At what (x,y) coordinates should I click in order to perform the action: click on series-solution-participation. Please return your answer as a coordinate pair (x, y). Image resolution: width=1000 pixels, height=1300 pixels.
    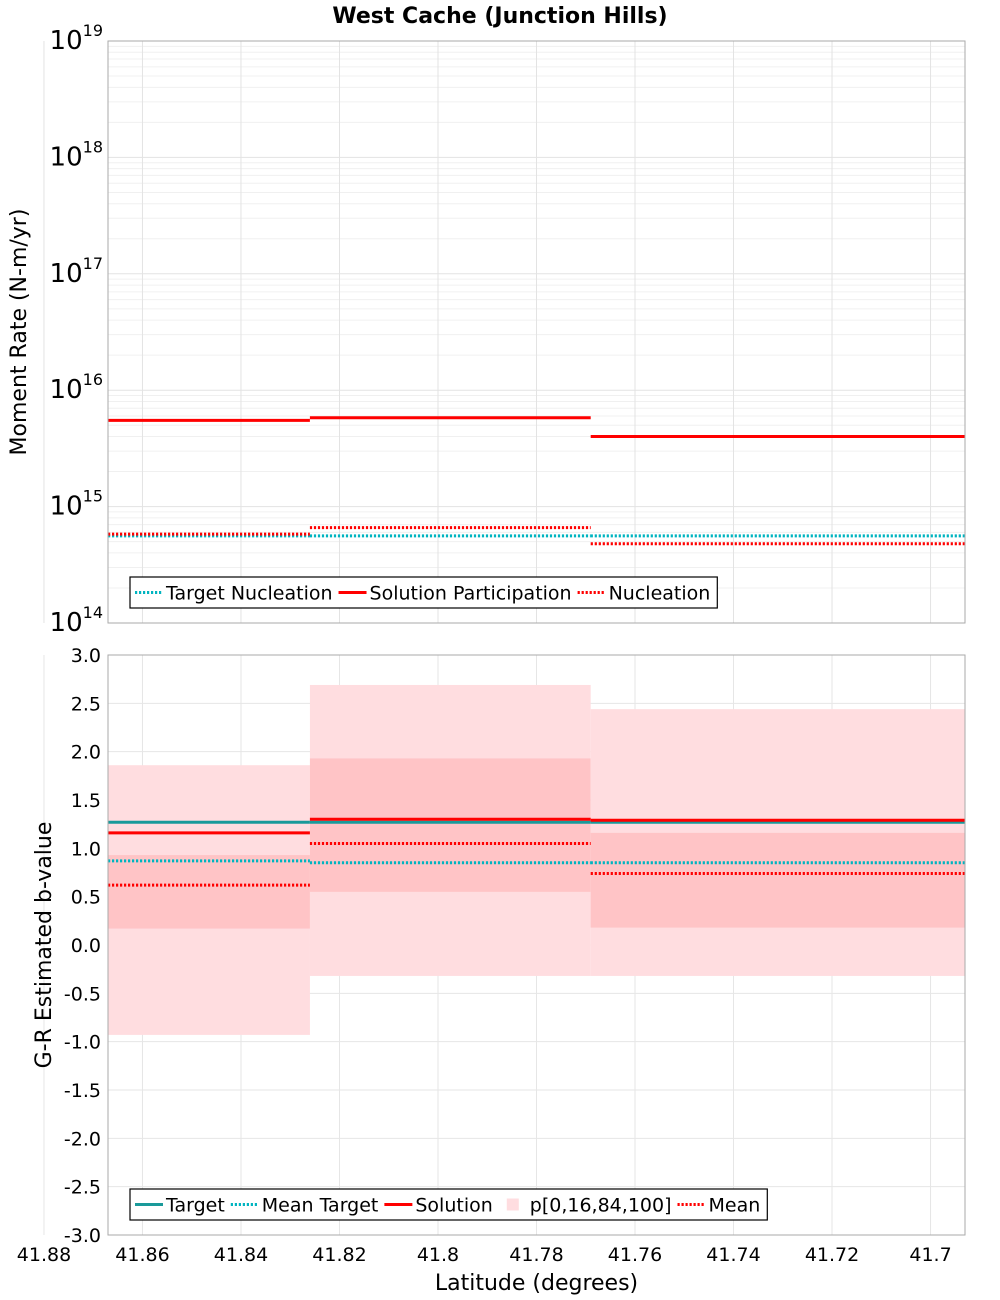
    Looking at the image, I should click on (536, 427).